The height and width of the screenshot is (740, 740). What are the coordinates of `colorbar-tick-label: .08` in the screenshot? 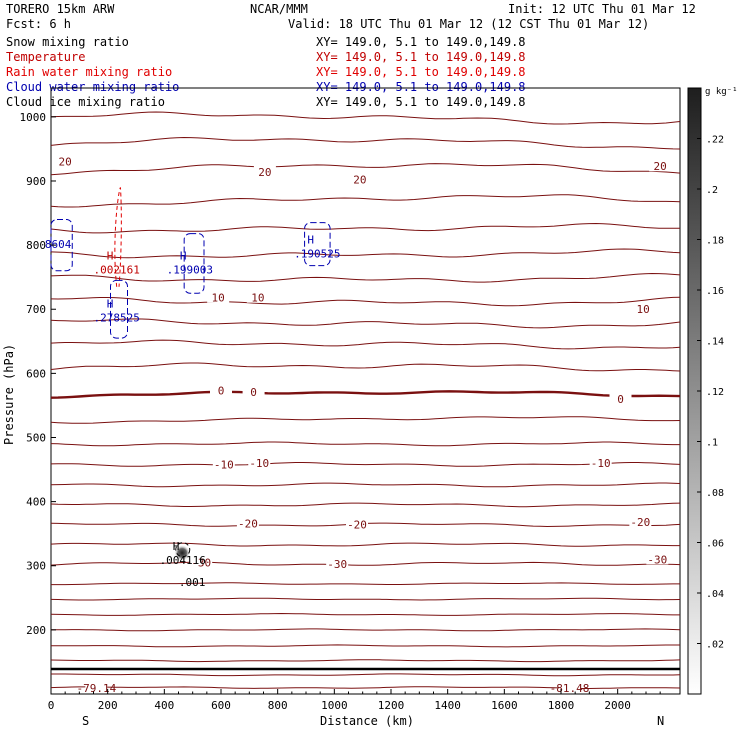 It's located at (715, 493).